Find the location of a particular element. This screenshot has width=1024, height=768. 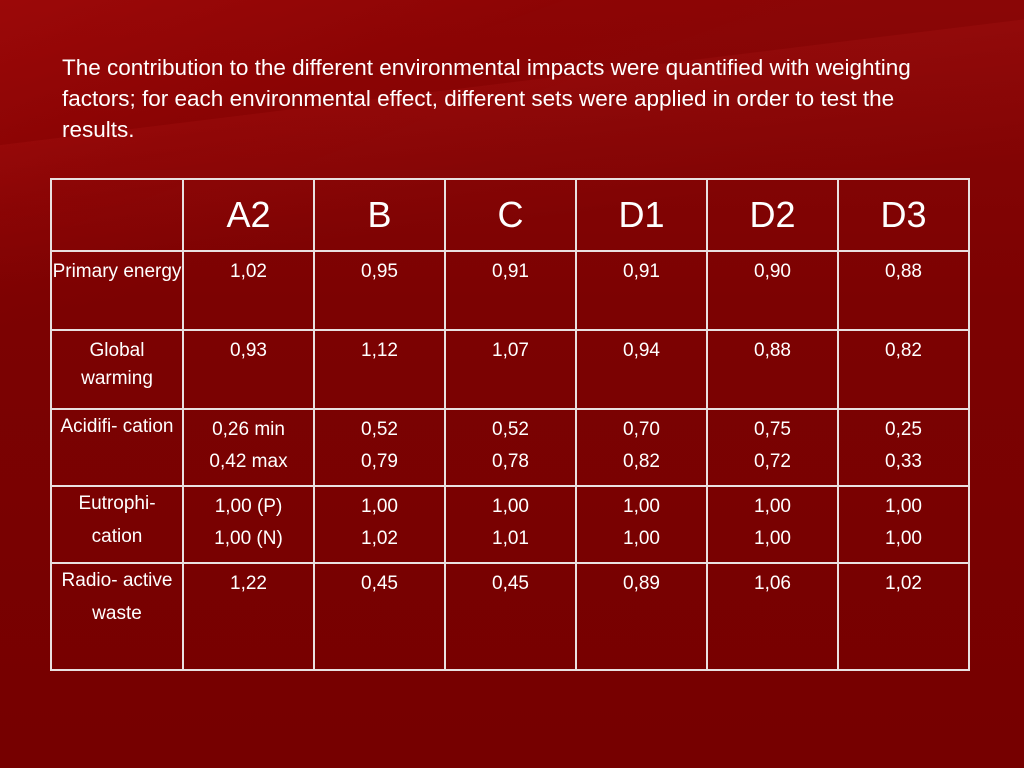

row-label: Acidifi- cation is located at coordinates (117, 447).